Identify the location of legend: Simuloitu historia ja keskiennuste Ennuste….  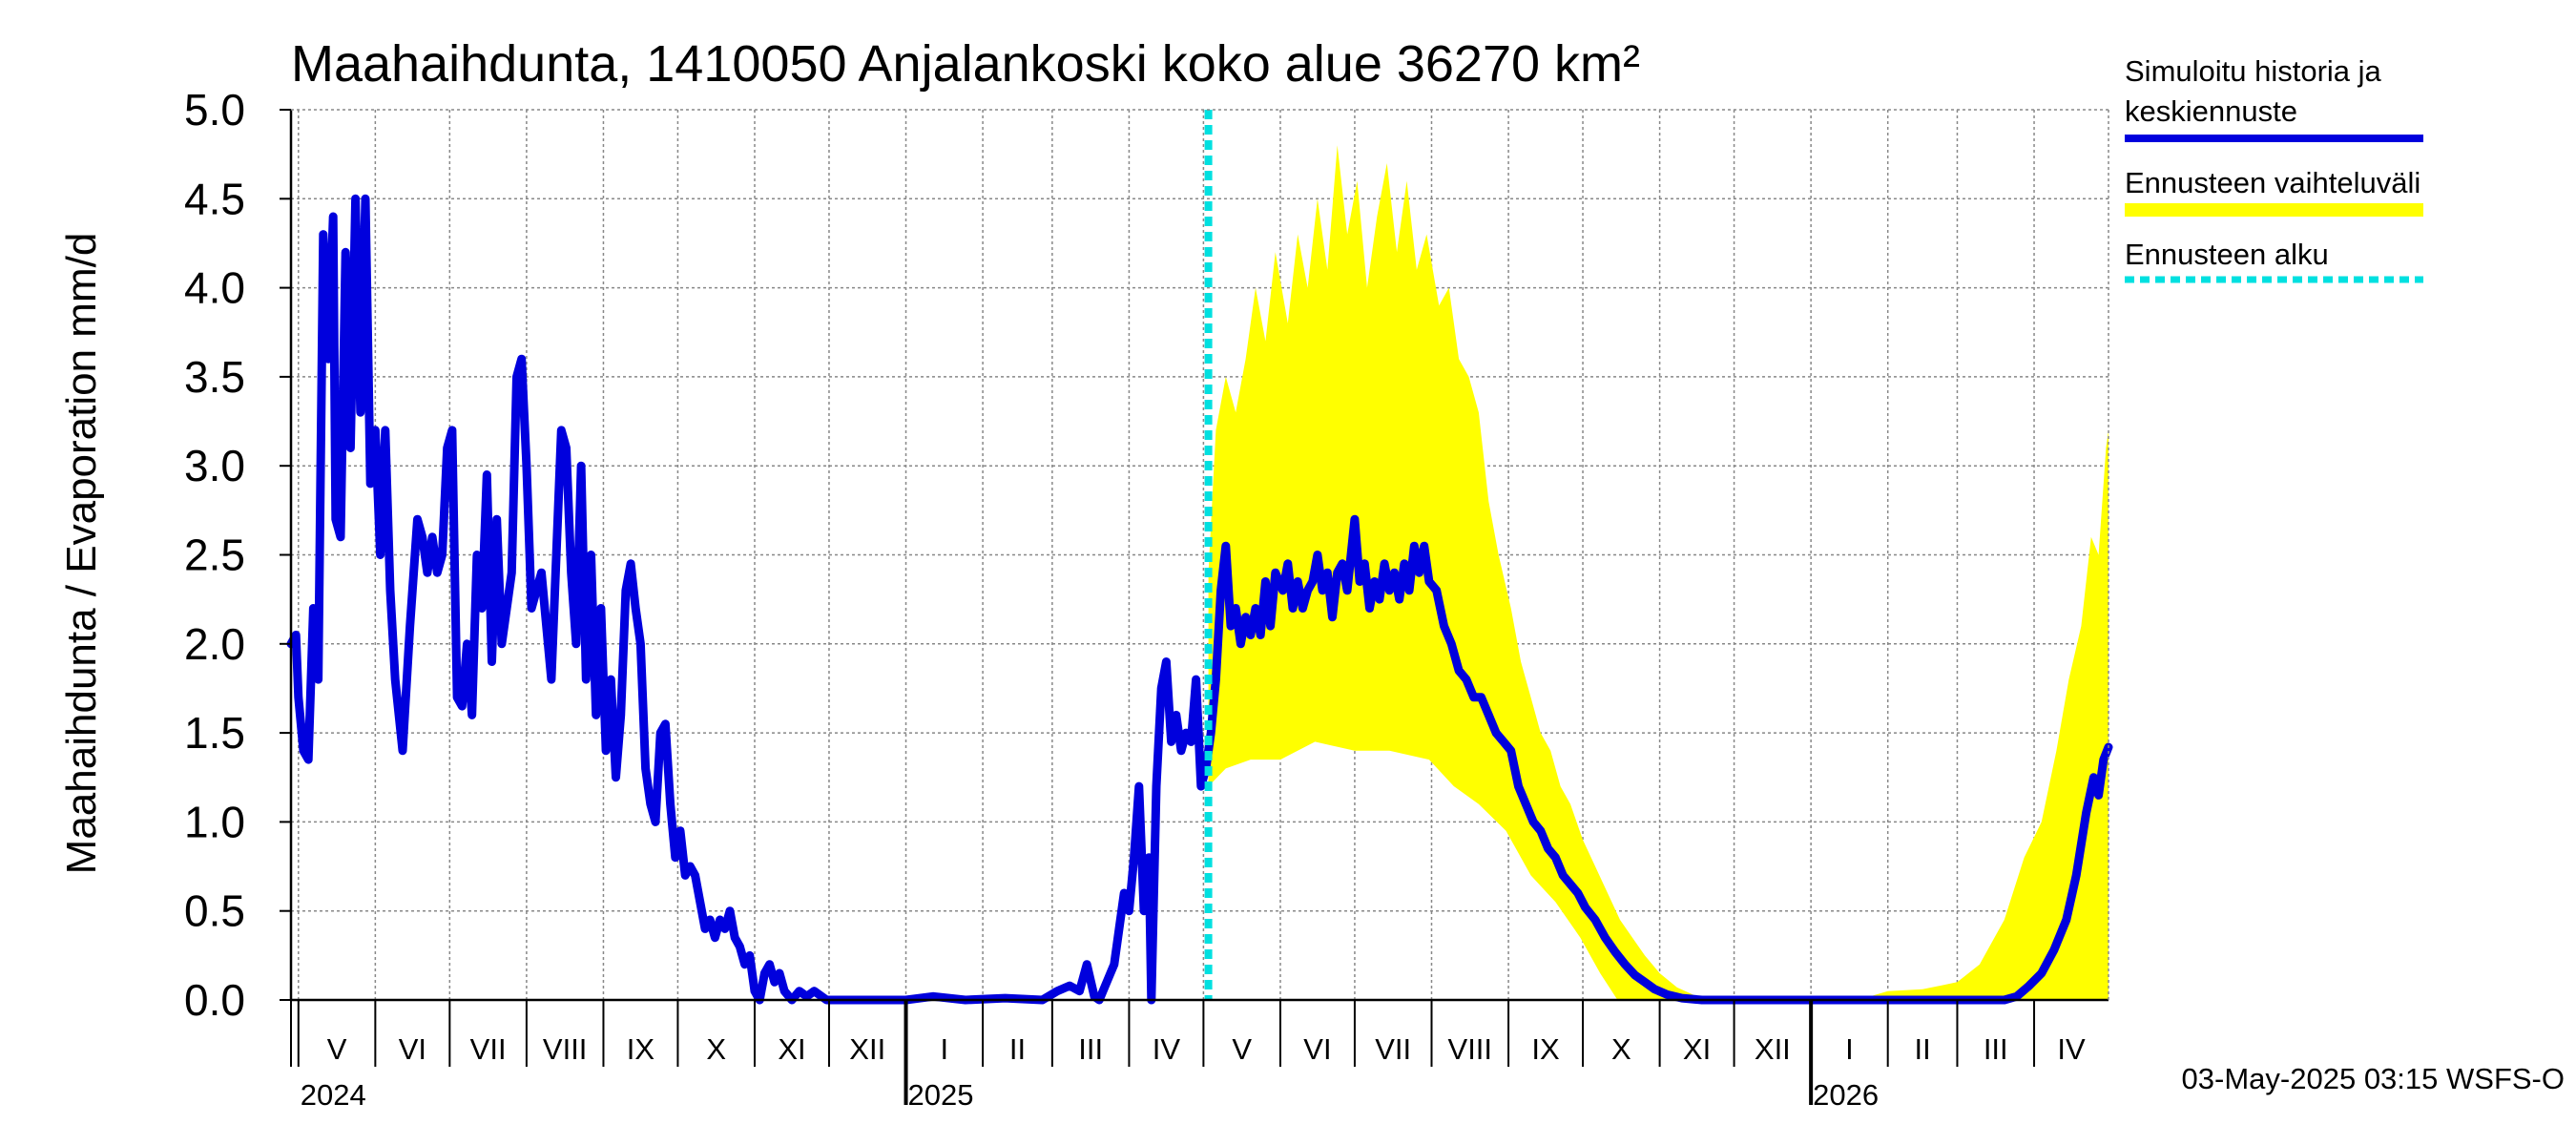
(2274, 168).